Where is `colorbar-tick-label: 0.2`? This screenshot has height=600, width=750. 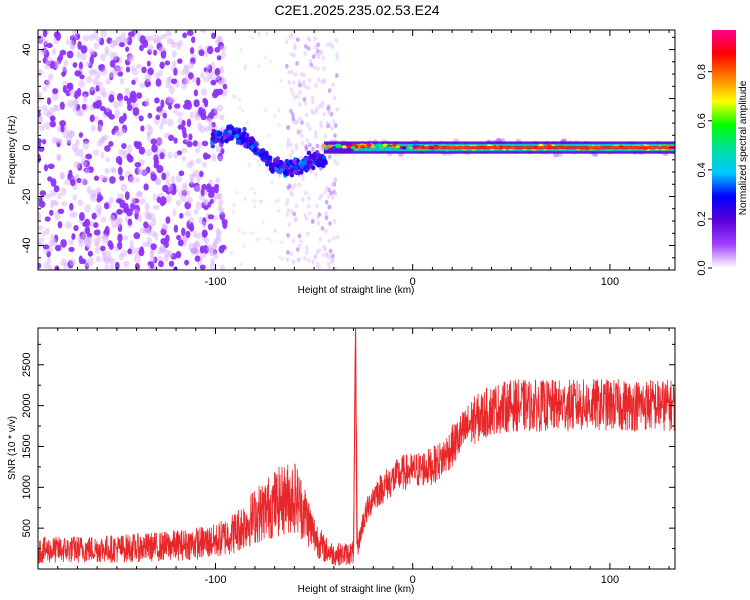 colorbar-tick-label: 0.2 is located at coordinates (702, 218).